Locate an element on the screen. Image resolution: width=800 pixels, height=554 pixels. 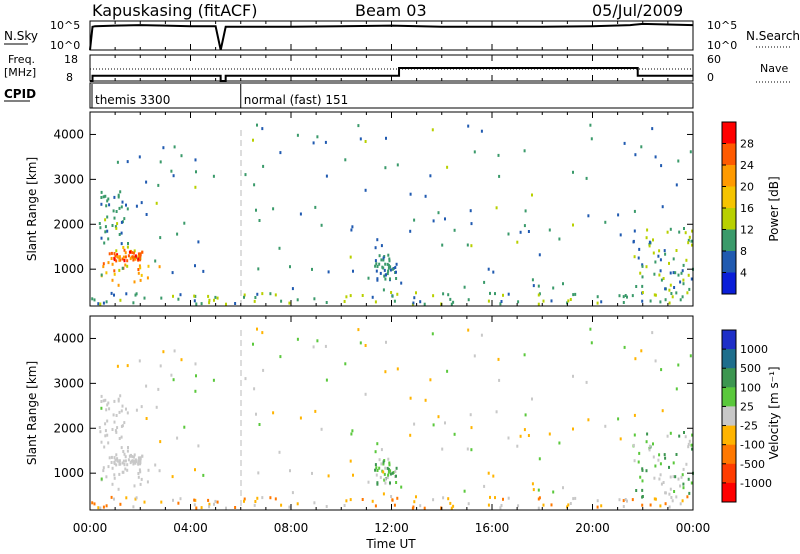
y-tick-label: 2000 is located at coordinates (68, 224).